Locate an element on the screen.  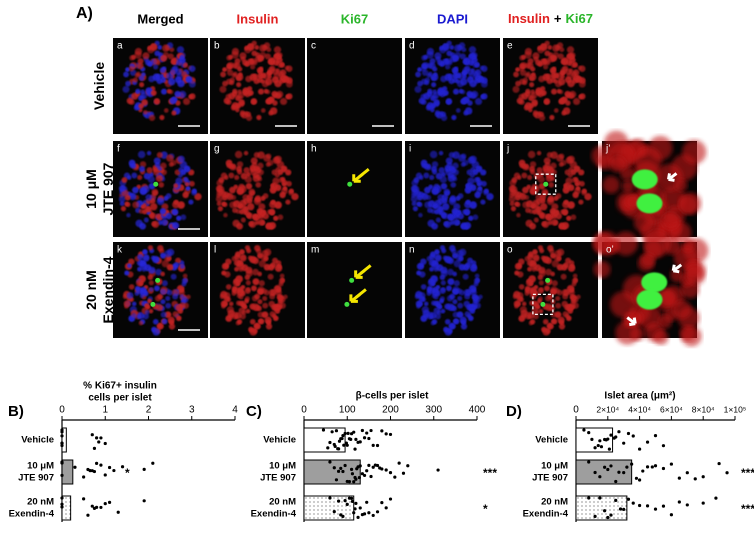
y-tick-label: Exendin-4 is located at coordinates (546, 514).